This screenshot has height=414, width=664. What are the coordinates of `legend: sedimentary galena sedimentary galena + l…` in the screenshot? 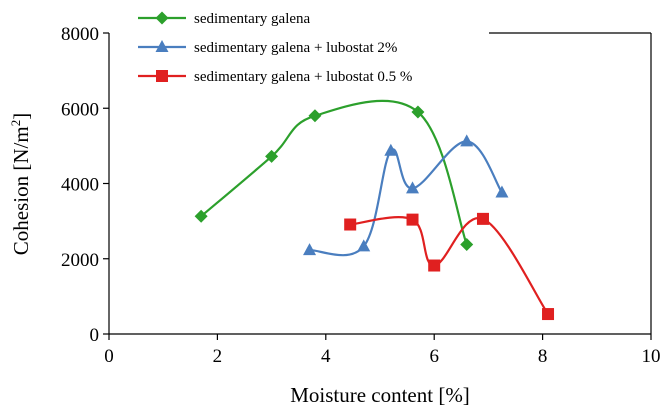 It's located at (311, 50).